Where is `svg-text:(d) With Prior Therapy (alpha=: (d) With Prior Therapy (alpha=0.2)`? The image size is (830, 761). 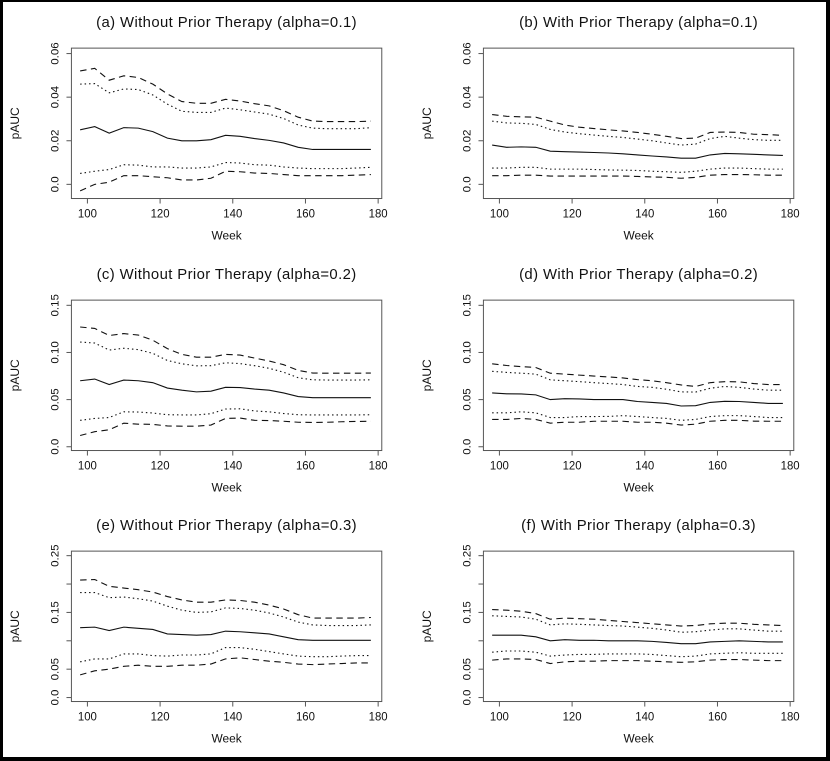
svg-text:(d) With Prior Therapy (alpha=: (d) With Prior Therapy (alpha=0.2) is located at coordinates (638, 274).